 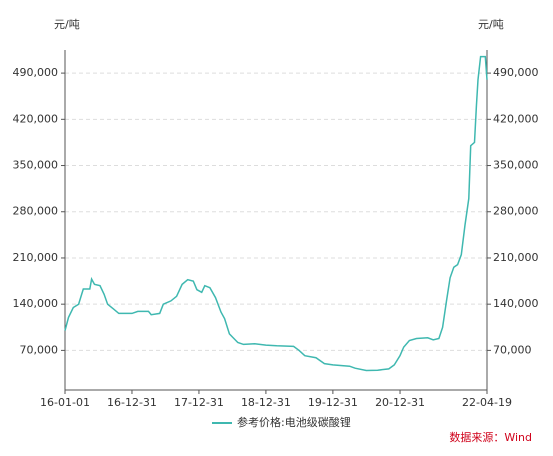 What do you see at coordinates (516, 257) in the screenshot?
I see `y2-tick-label: 210,000` at bounding box center [516, 257].